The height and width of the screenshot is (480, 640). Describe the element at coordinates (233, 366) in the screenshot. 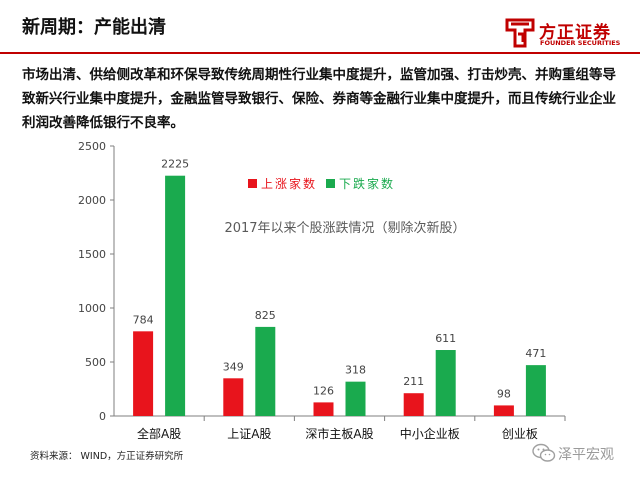

I see `data-label: 349` at that location.